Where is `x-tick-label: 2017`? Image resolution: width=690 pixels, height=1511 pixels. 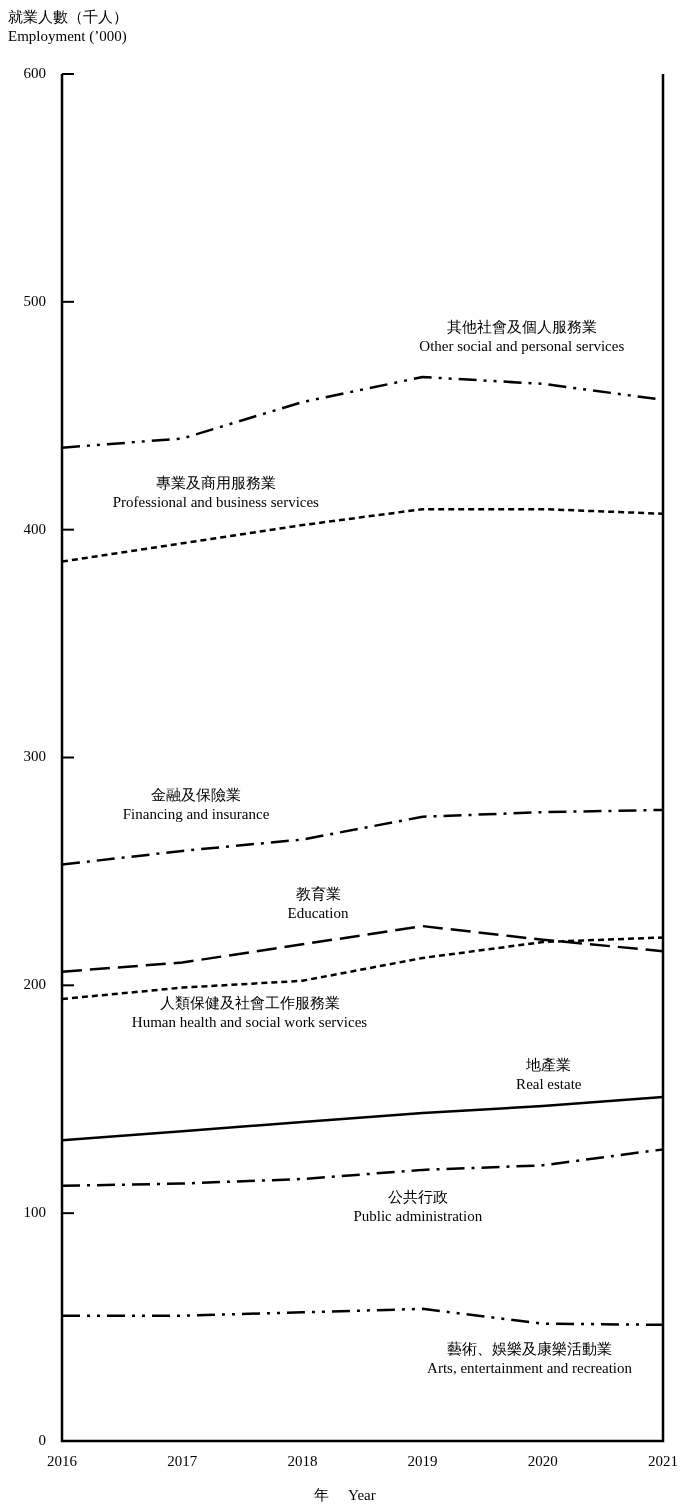
x-tick-label: 2017 is located at coordinates (182, 1460).